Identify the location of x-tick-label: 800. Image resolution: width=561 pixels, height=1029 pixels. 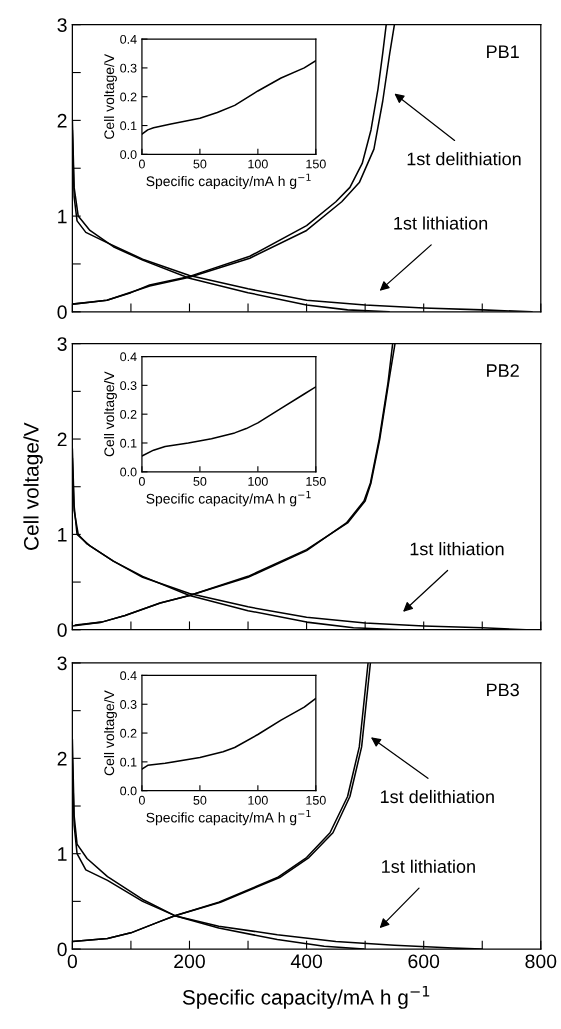
(541, 961).